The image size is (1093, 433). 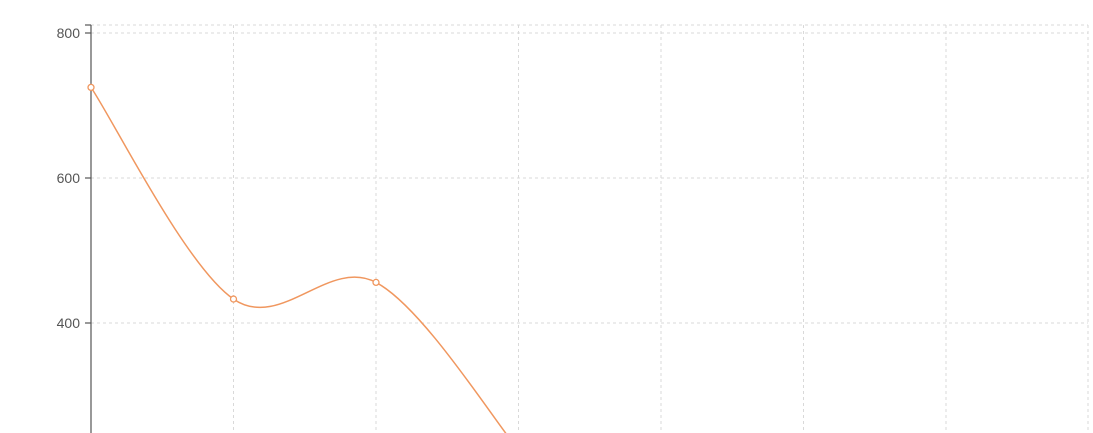 I want to click on y-tick-label-600: 600, so click(x=69, y=178).